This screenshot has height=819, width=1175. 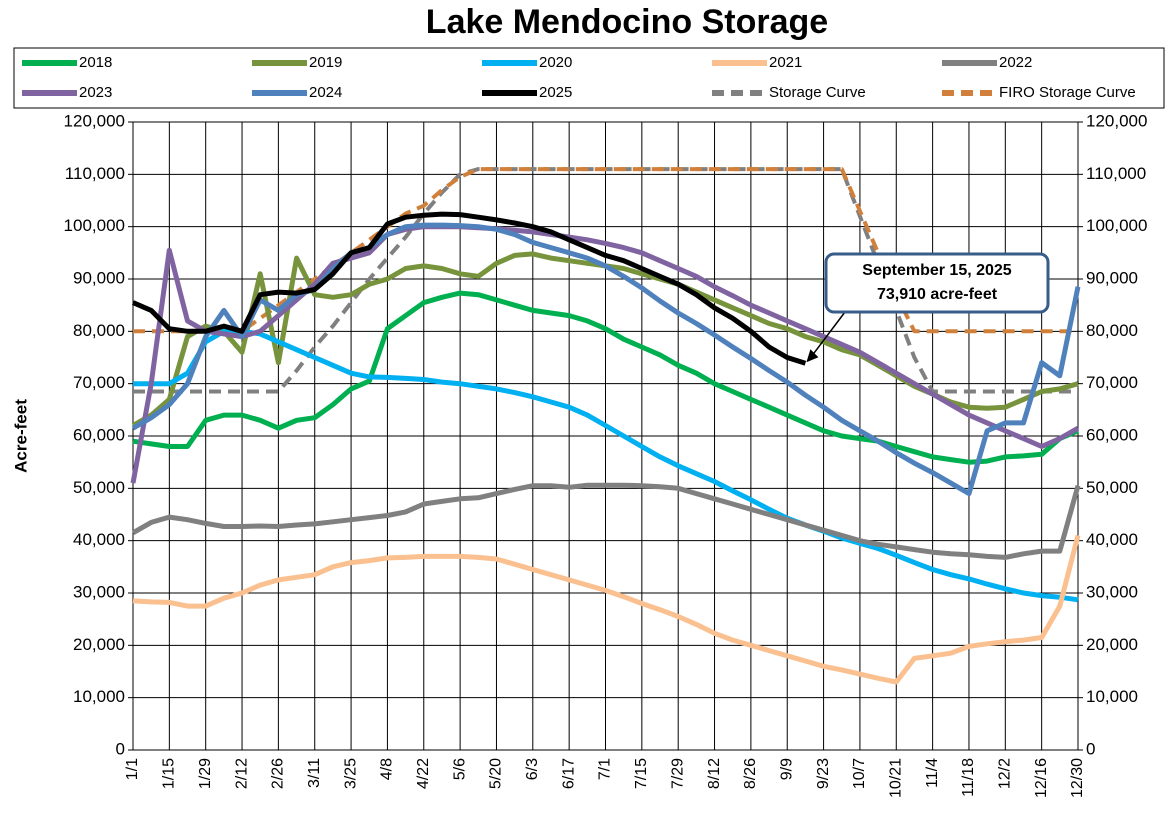 What do you see at coordinates (937, 294) in the screenshot?
I see `annotation-text: 73,910 acre-feet` at bounding box center [937, 294].